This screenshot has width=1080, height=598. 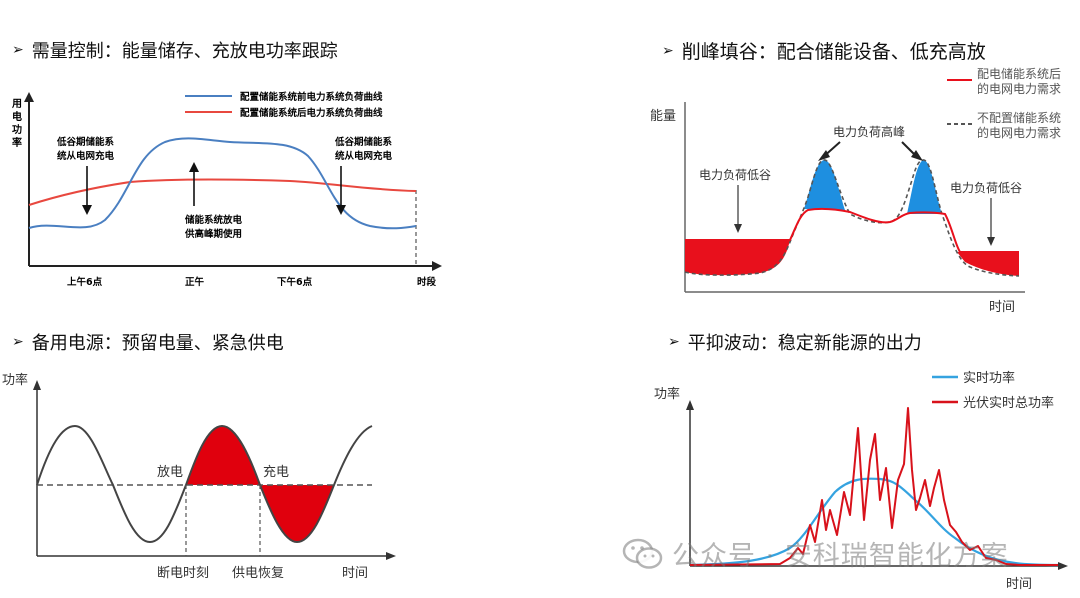 I want to click on smooth-chart: 功率 实时功率 光伏实时总功率 时间, so click(x=861, y=481).